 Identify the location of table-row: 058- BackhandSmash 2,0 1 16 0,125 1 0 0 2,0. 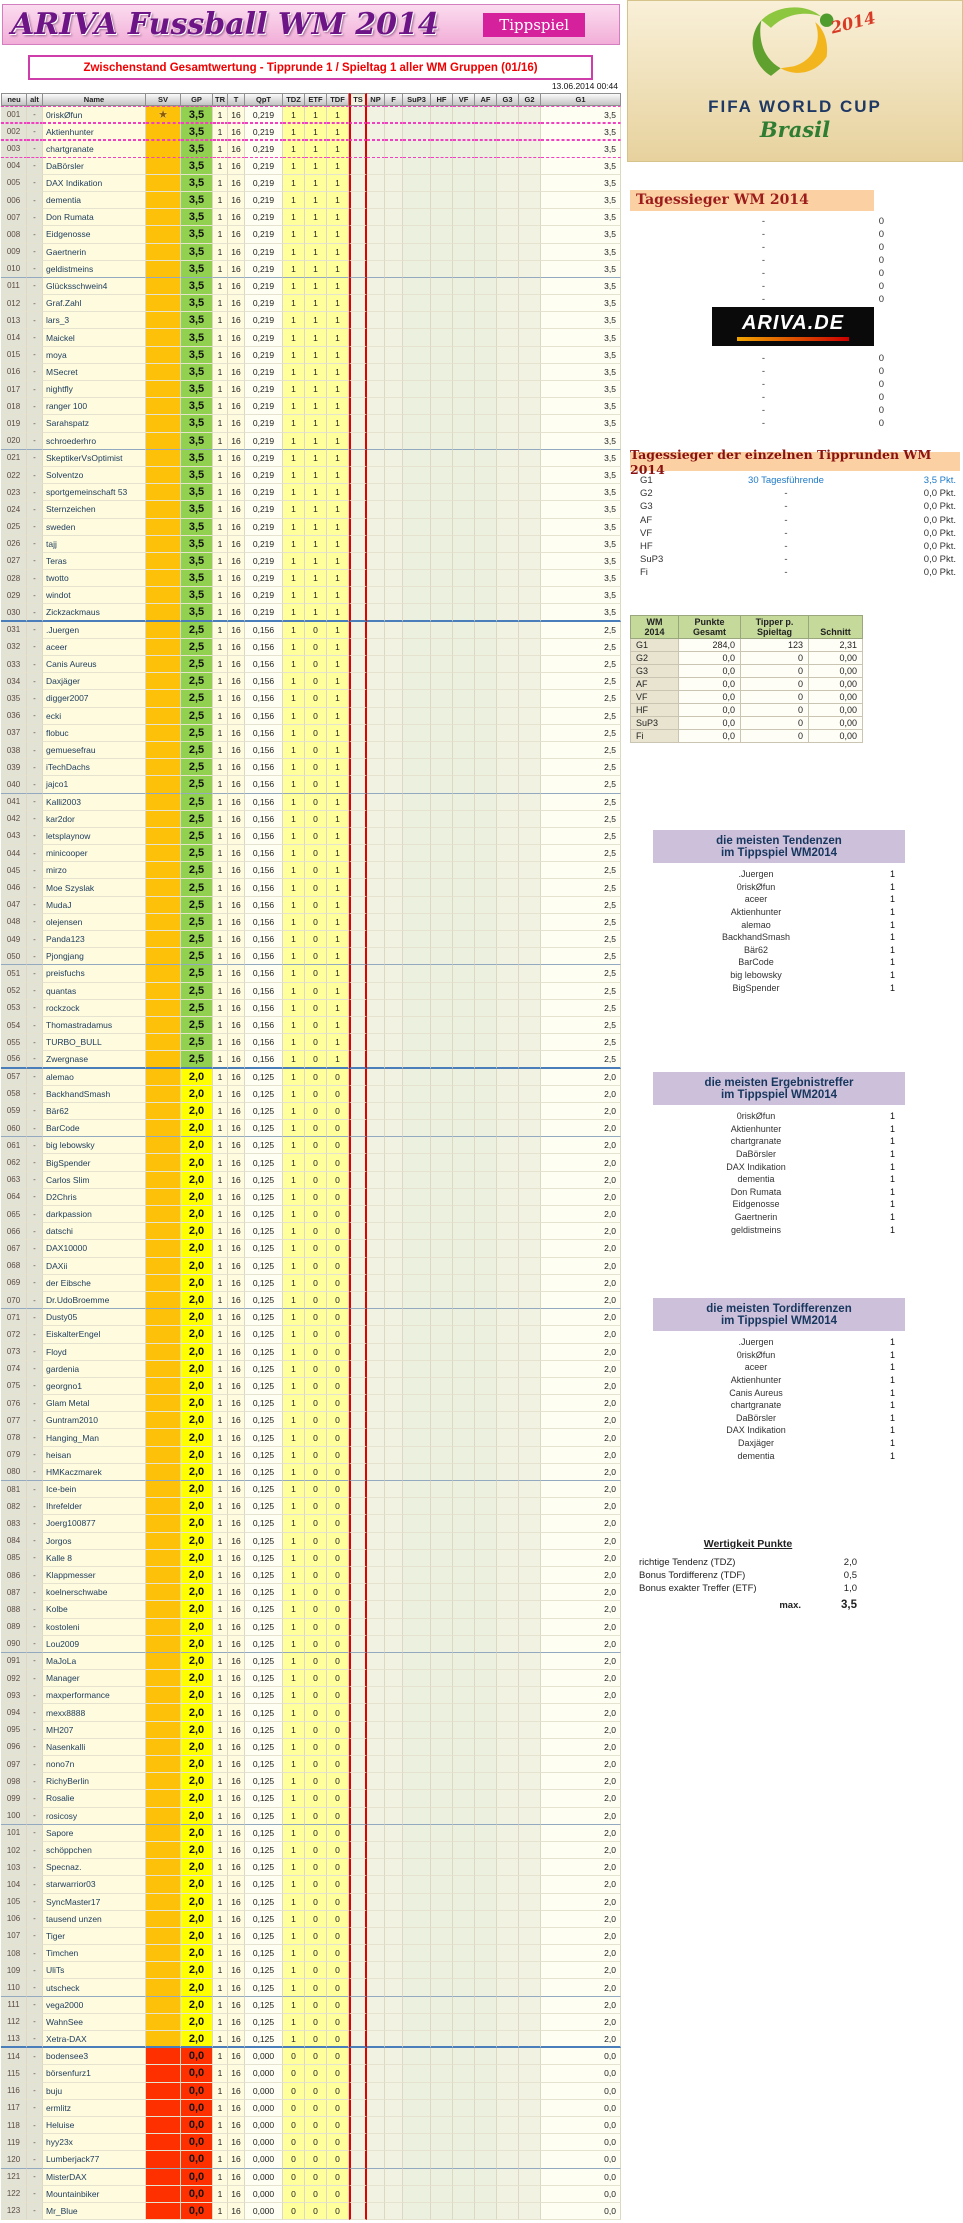
(311, 1094).